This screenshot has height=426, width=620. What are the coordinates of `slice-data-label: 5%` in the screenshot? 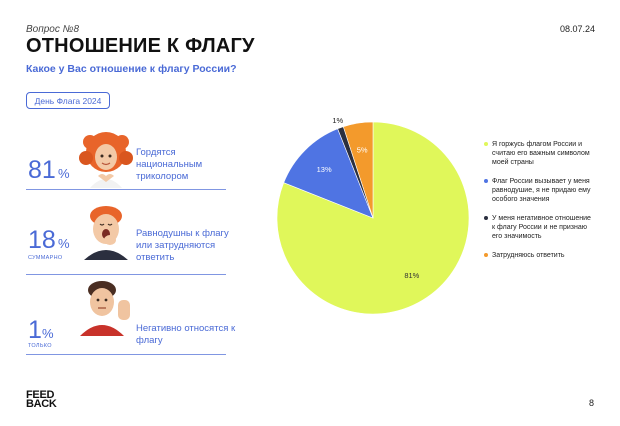 It's located at (362, 150).